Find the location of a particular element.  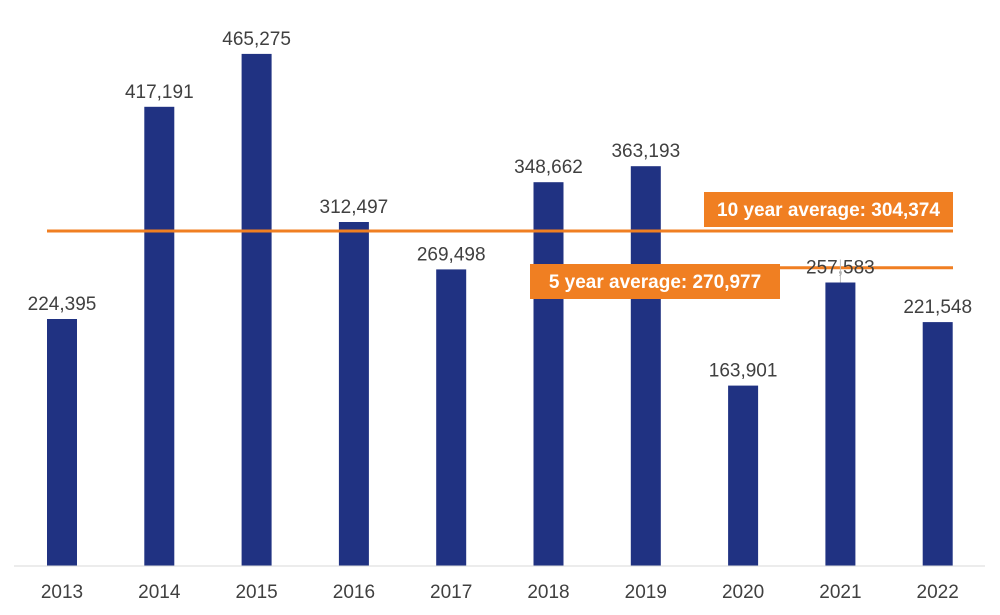

bar-value-label: 163,901 is located at coordinates (743, 371).